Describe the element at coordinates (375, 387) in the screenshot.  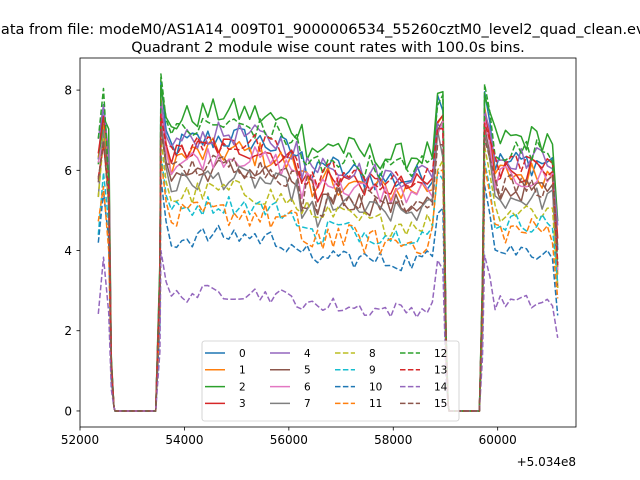
I see `legend-label-10: 10` at that location.